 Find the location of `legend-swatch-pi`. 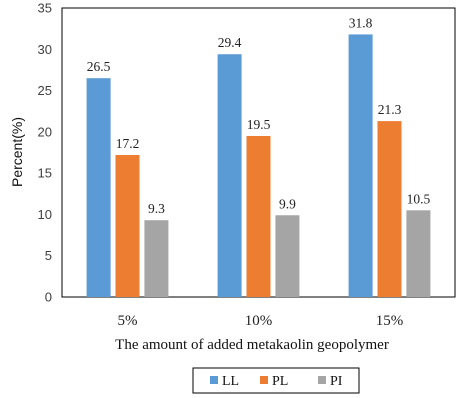

legend-swatch-pi is located at coordinates (322, 380).